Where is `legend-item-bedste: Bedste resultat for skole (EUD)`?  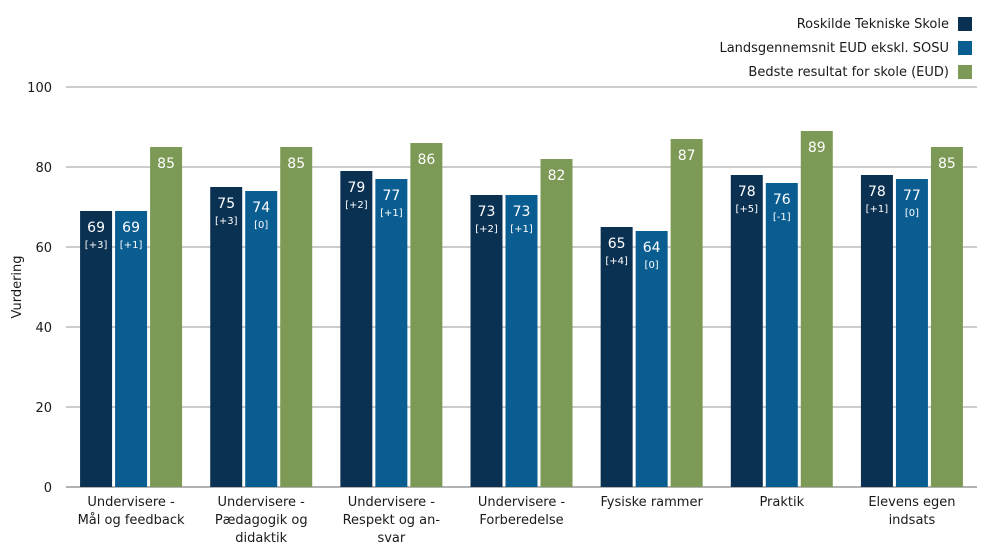
legend-item-bedste: Bedste resultat for skole (EUD) is located at coordinates (772, 72).